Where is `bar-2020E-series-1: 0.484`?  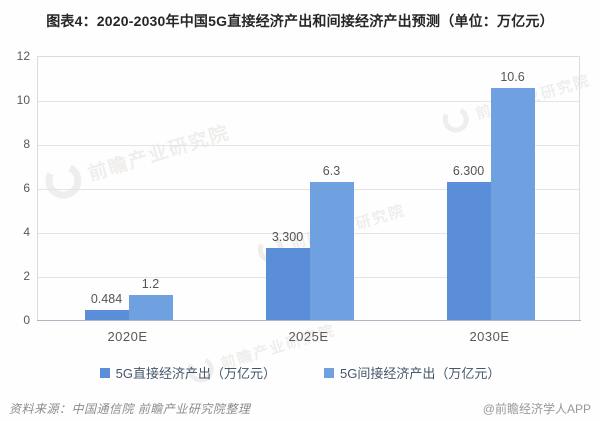
bar-2020E-series-1: 0.484 is located at coordinates (106, 306).